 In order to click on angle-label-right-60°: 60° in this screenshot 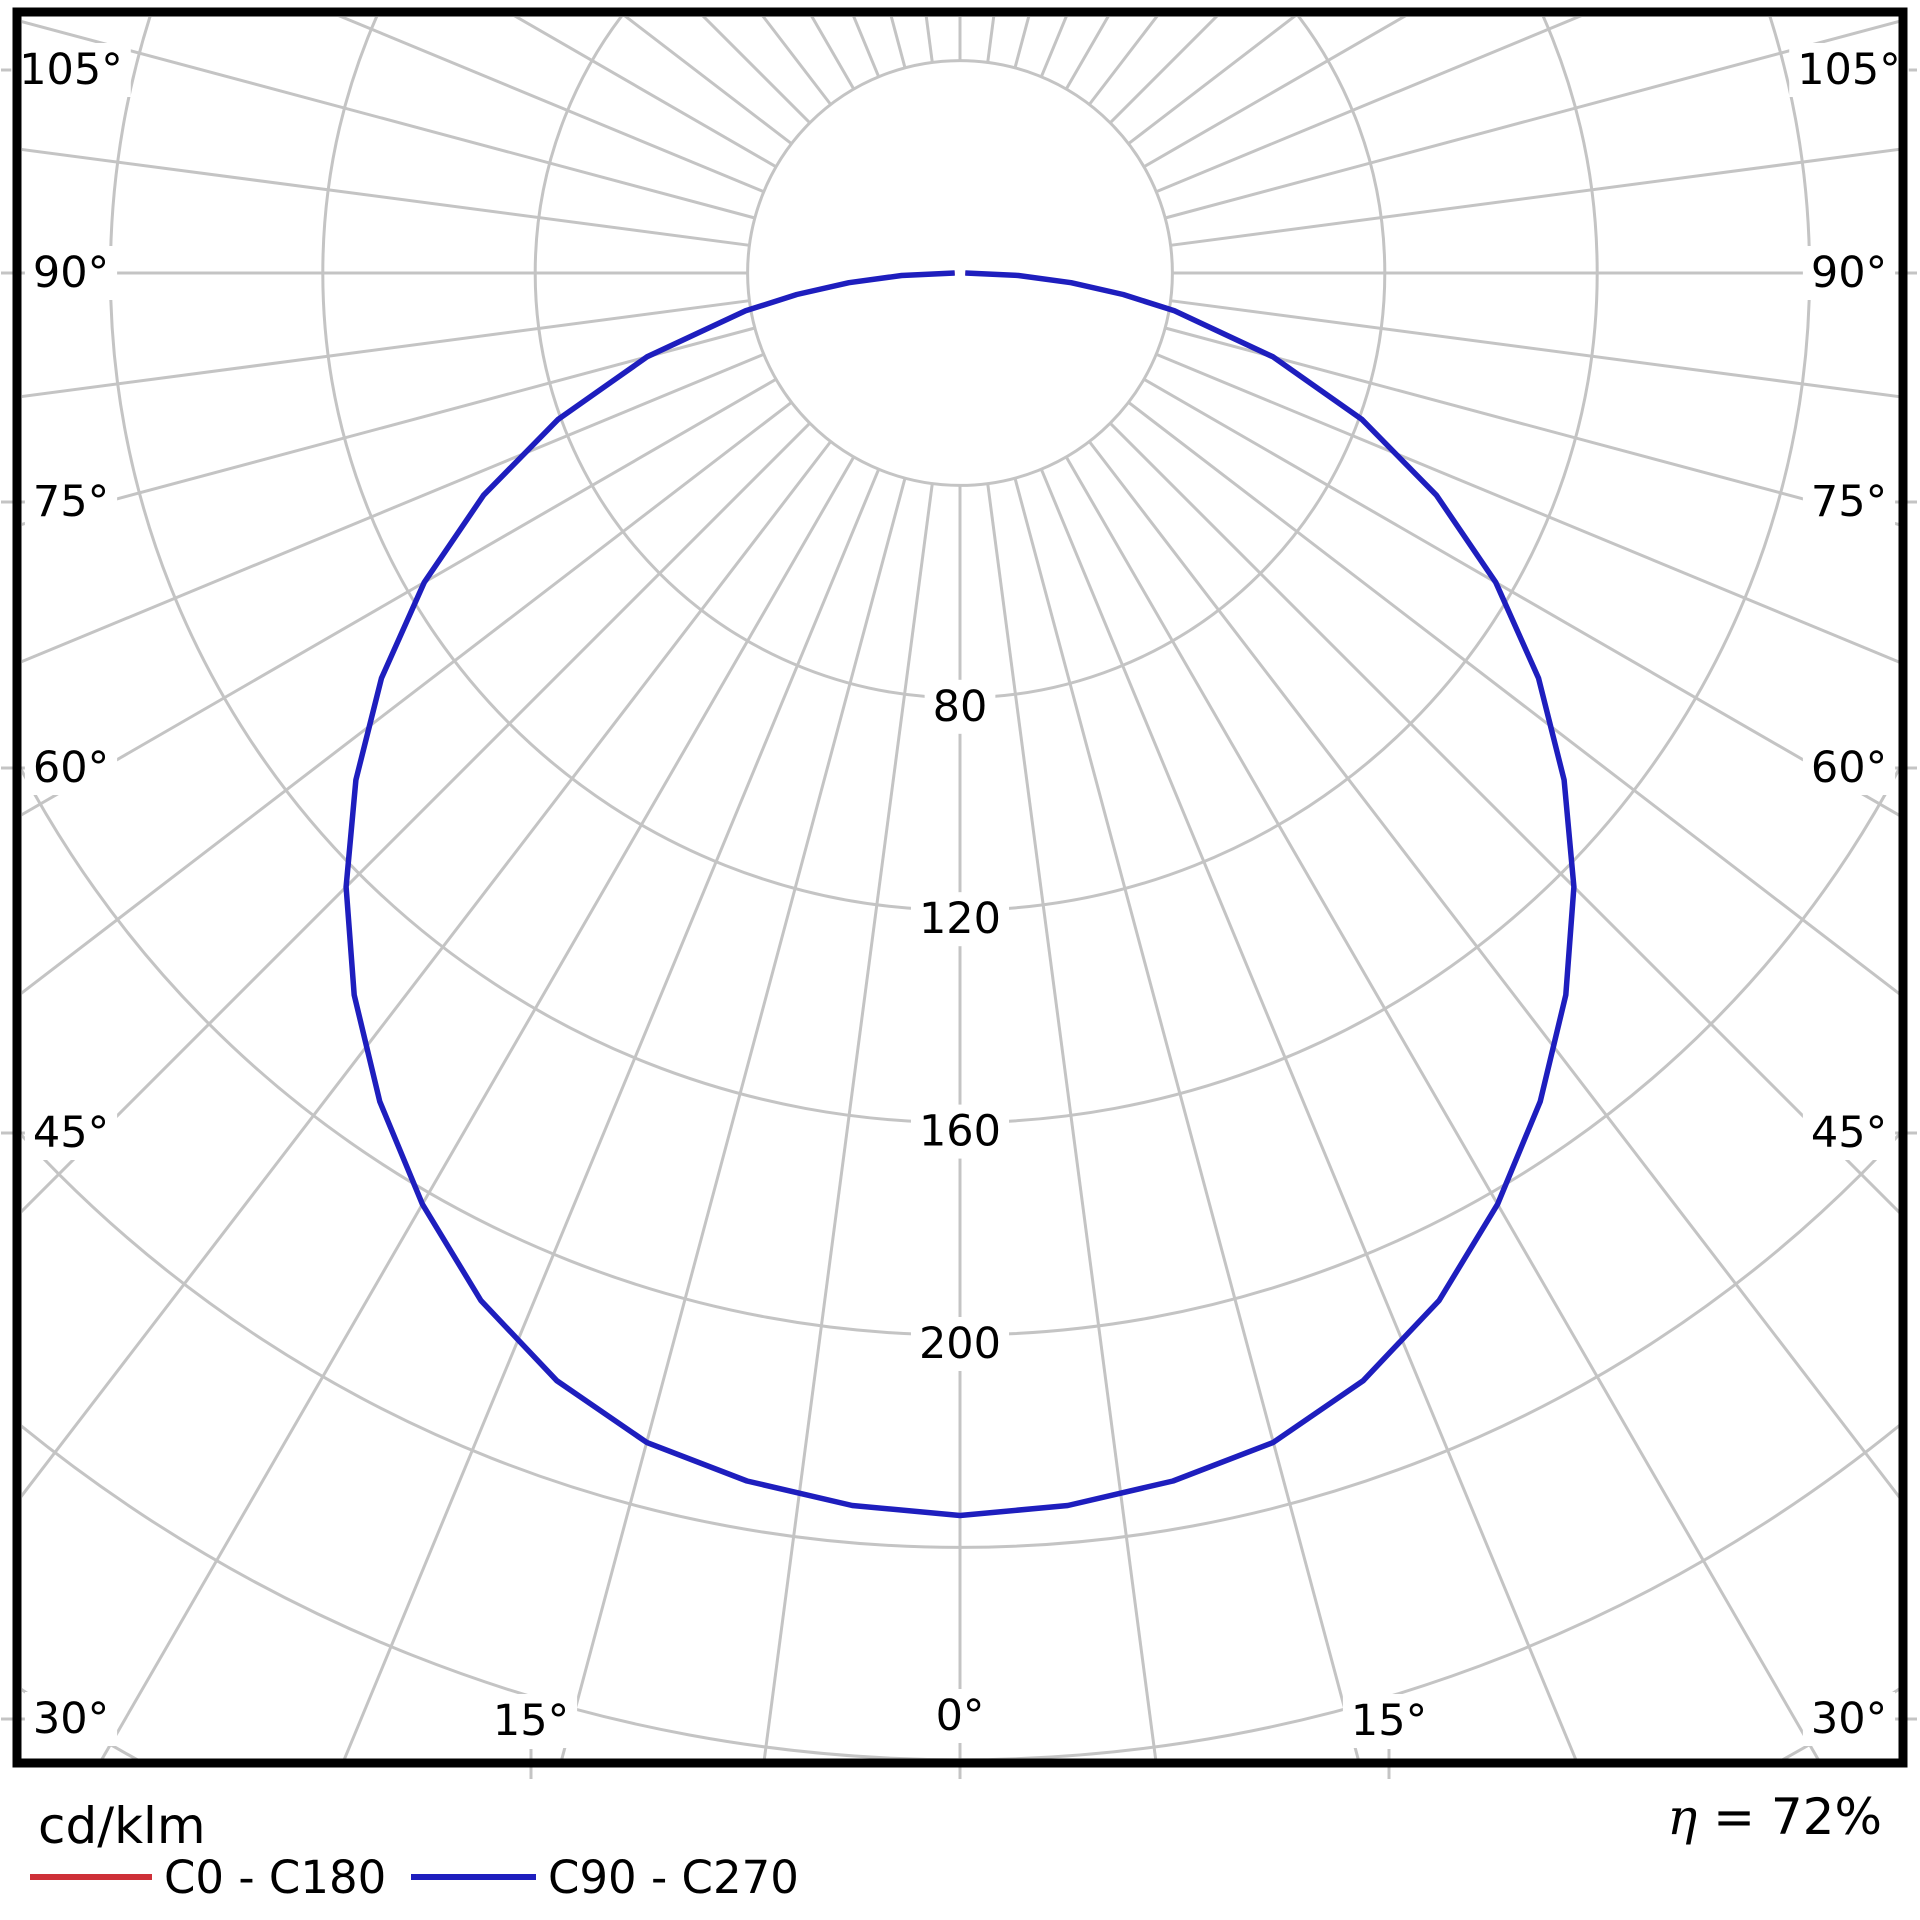, I will do `click(1849, 768)`.